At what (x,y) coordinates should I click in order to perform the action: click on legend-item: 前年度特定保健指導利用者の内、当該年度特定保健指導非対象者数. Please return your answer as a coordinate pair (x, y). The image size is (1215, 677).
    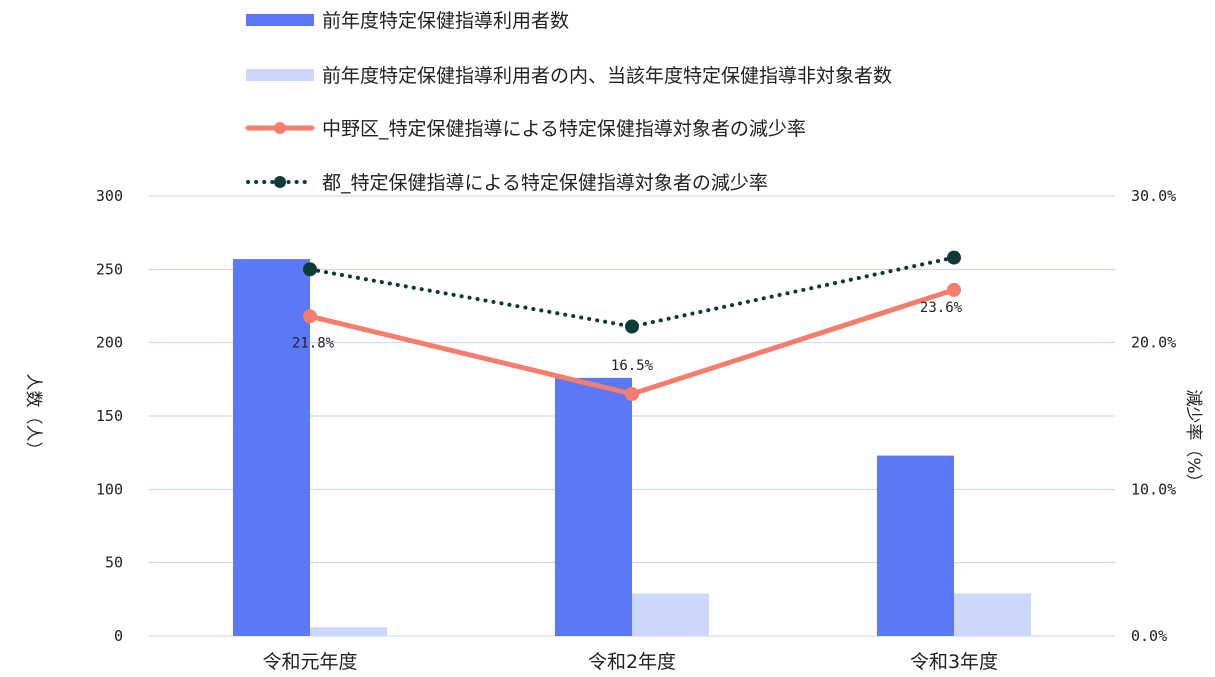
    Looking at the image, I should click on (569, 76).